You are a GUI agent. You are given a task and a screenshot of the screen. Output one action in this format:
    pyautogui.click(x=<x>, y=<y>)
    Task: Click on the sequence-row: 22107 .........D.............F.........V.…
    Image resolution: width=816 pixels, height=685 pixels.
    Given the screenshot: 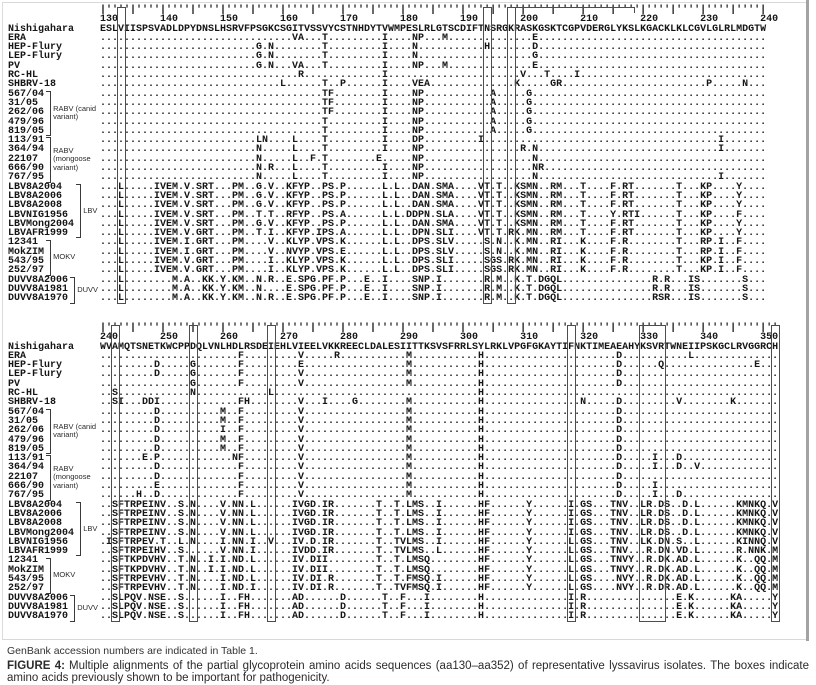 What is the action you would take?
    pyautogui.click(x=412, y=477)
    